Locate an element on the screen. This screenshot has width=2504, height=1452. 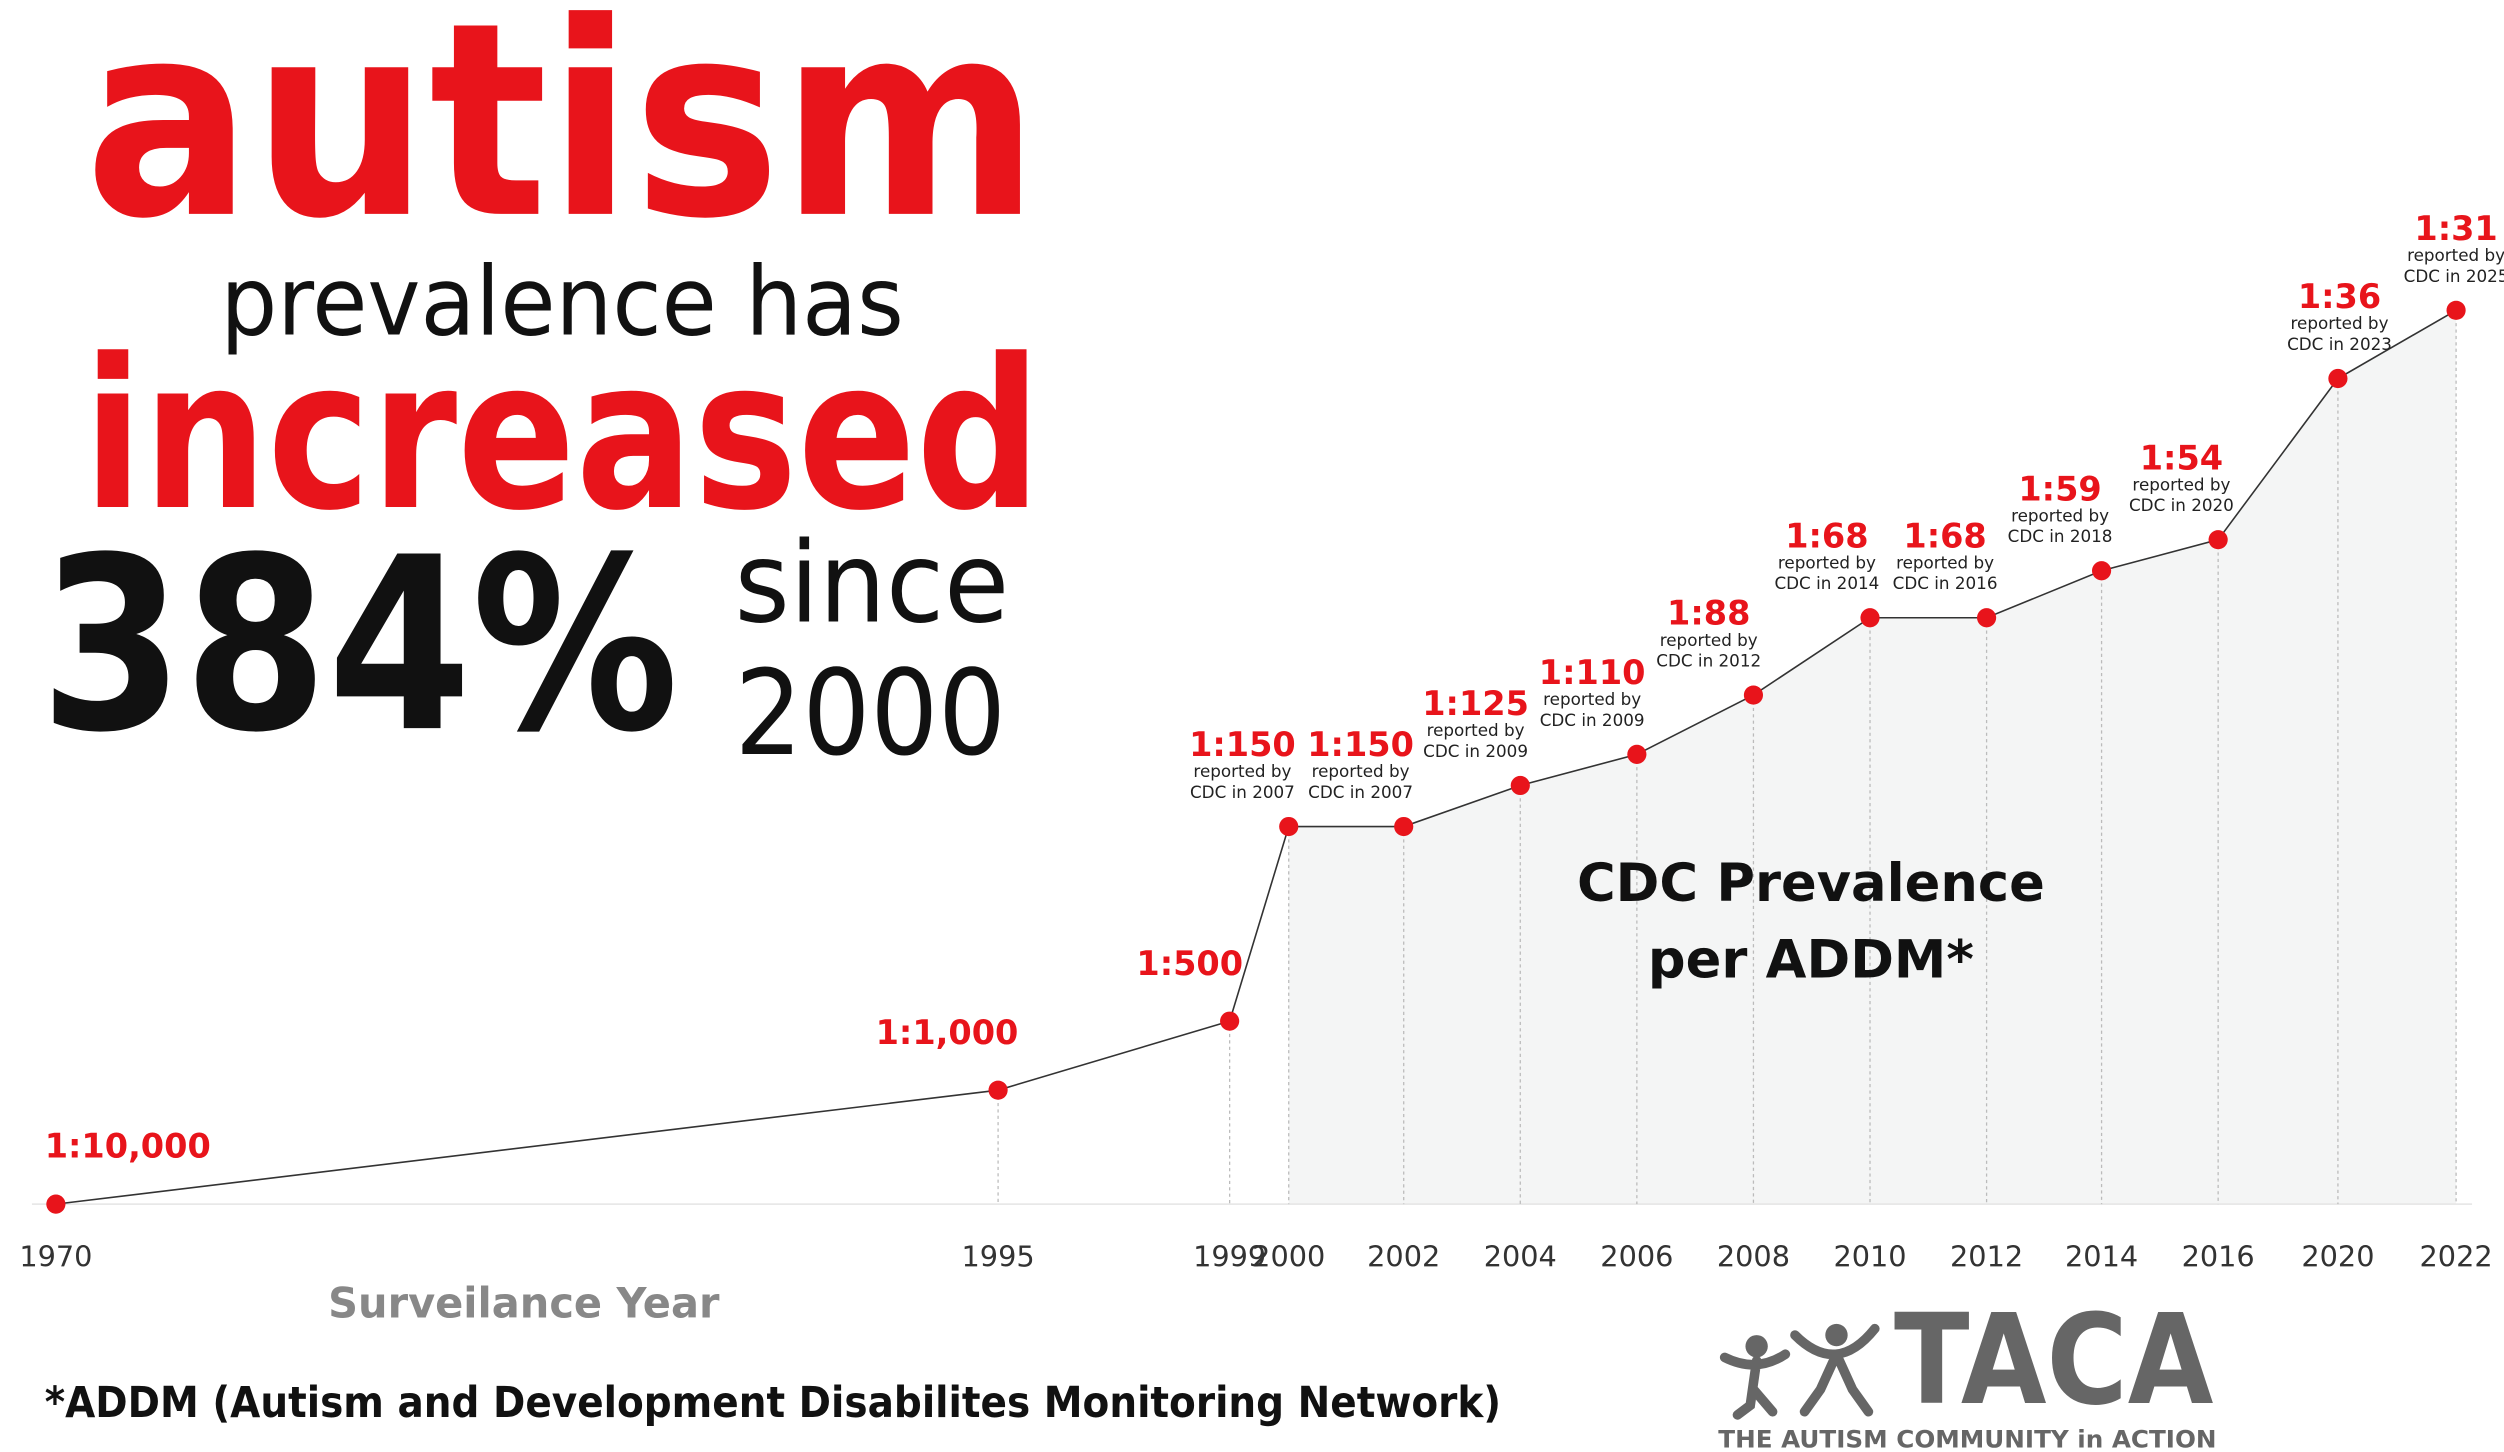
value-label: 1:36 is located at coordinates (2339, 296).